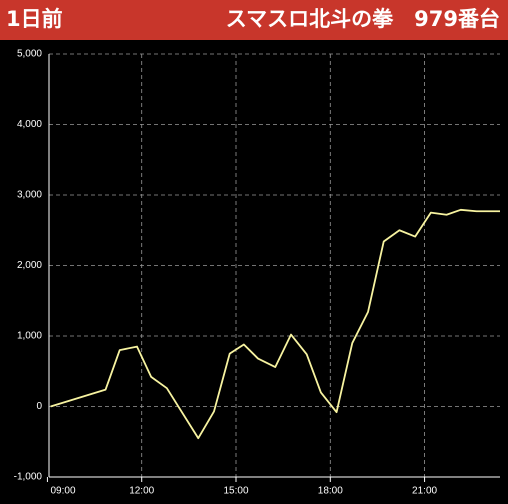  I want to click on x-tick-label: 21:00, so click(424, 491).